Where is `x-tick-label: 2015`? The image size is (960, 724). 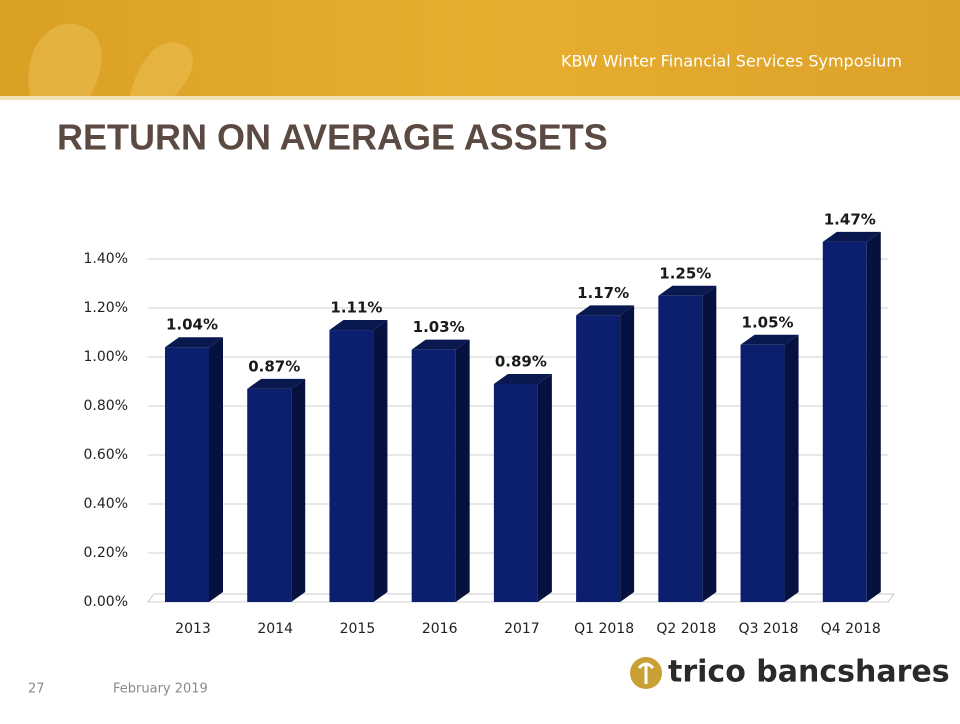 x-tick-label: 2015 is located at coordinates (358, 629).